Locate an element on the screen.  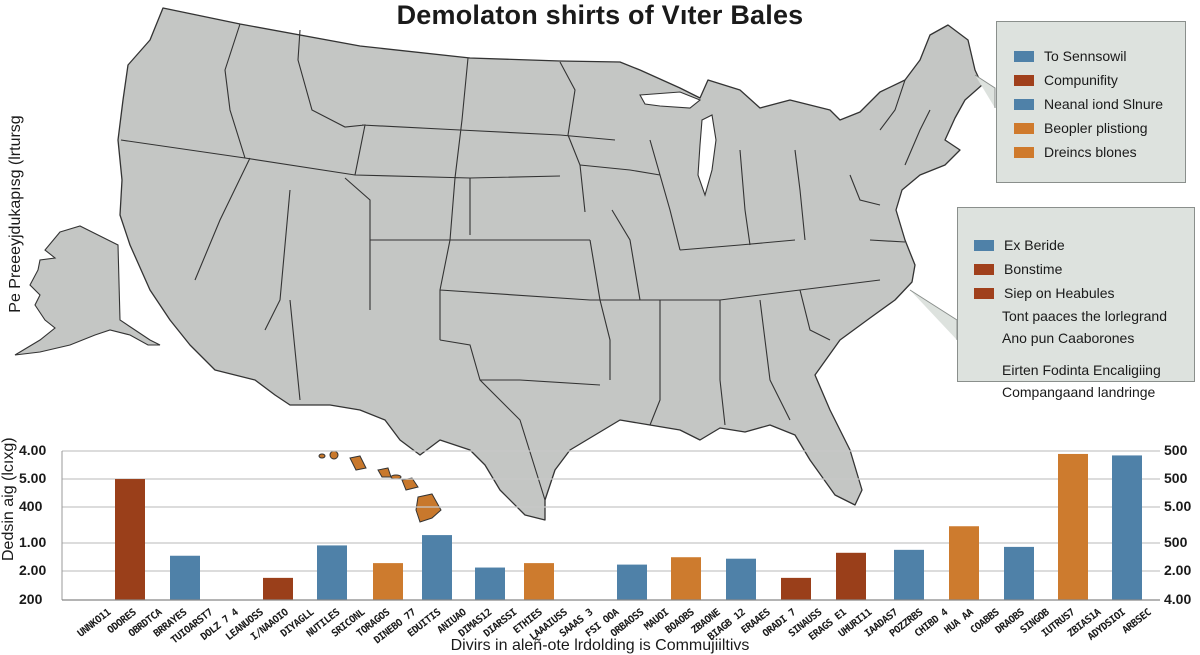
legend-note: Ano pun Caaborones is located at coordinates (1068, 338).